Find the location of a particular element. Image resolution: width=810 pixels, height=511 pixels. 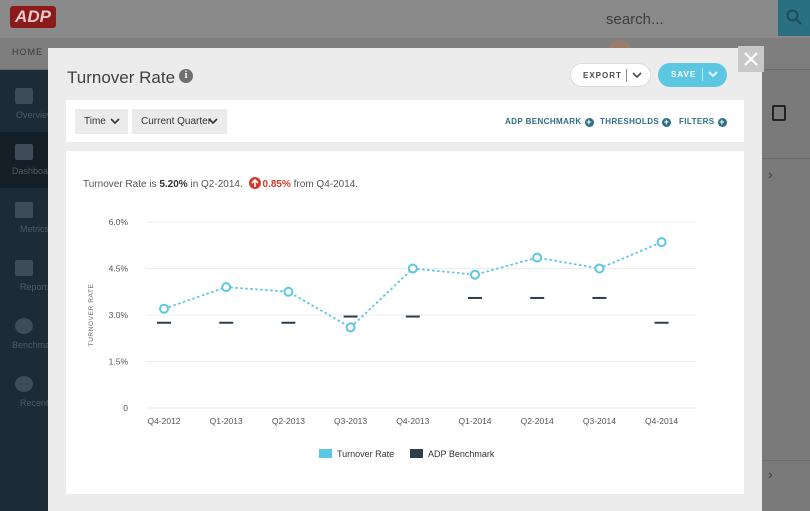

y-tick-label: 6.0% is located at coordinates (119, 222).